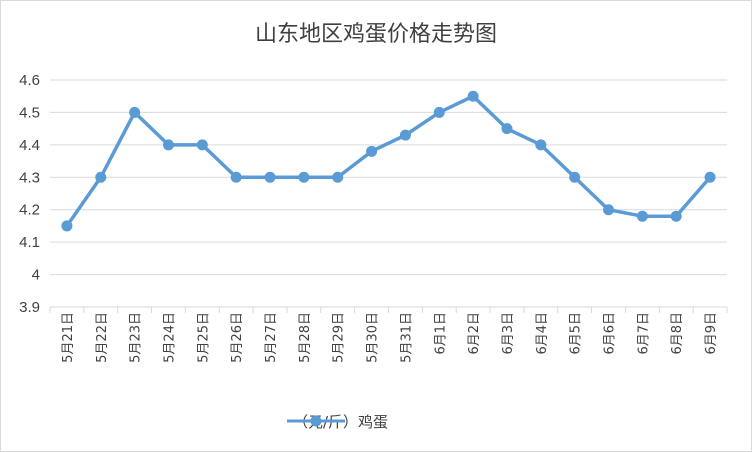  Describe the element at coordinates (373, 337) in the screenshot. I see `x-tick-label: 5月30日` at that location.